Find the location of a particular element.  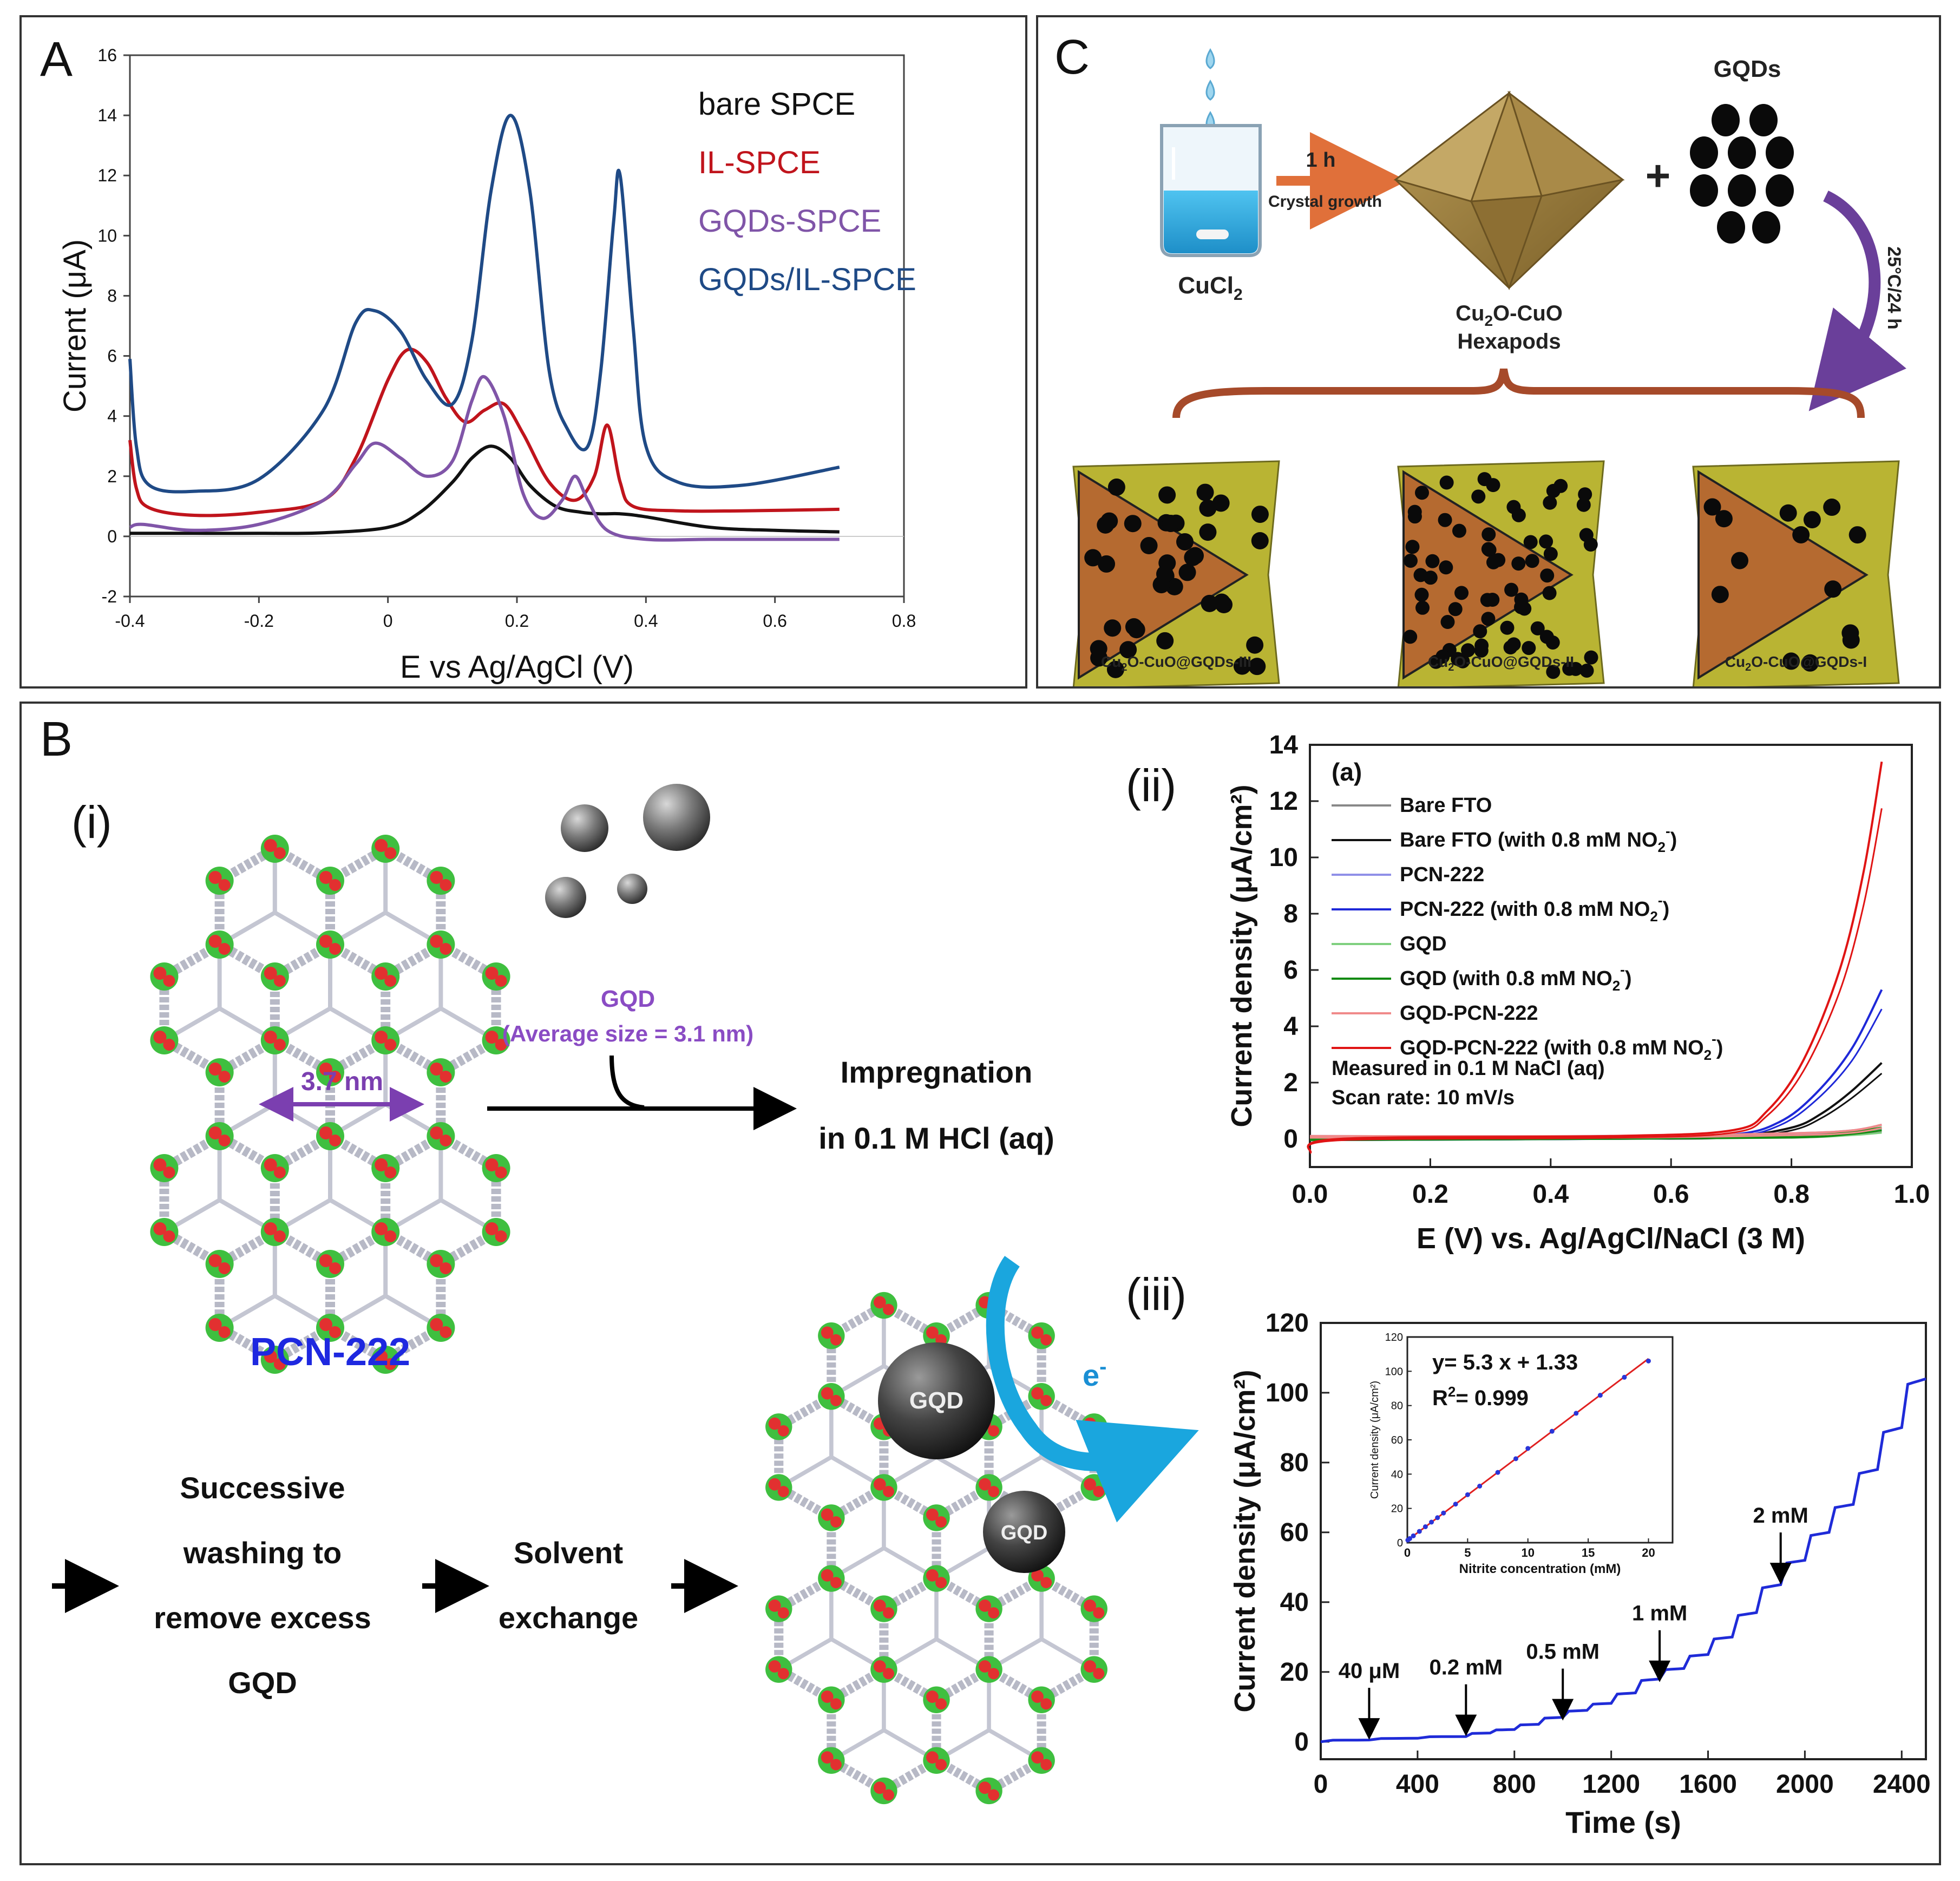

inset-y-tick-label: 40 is located at coordinates (1397, 1474).